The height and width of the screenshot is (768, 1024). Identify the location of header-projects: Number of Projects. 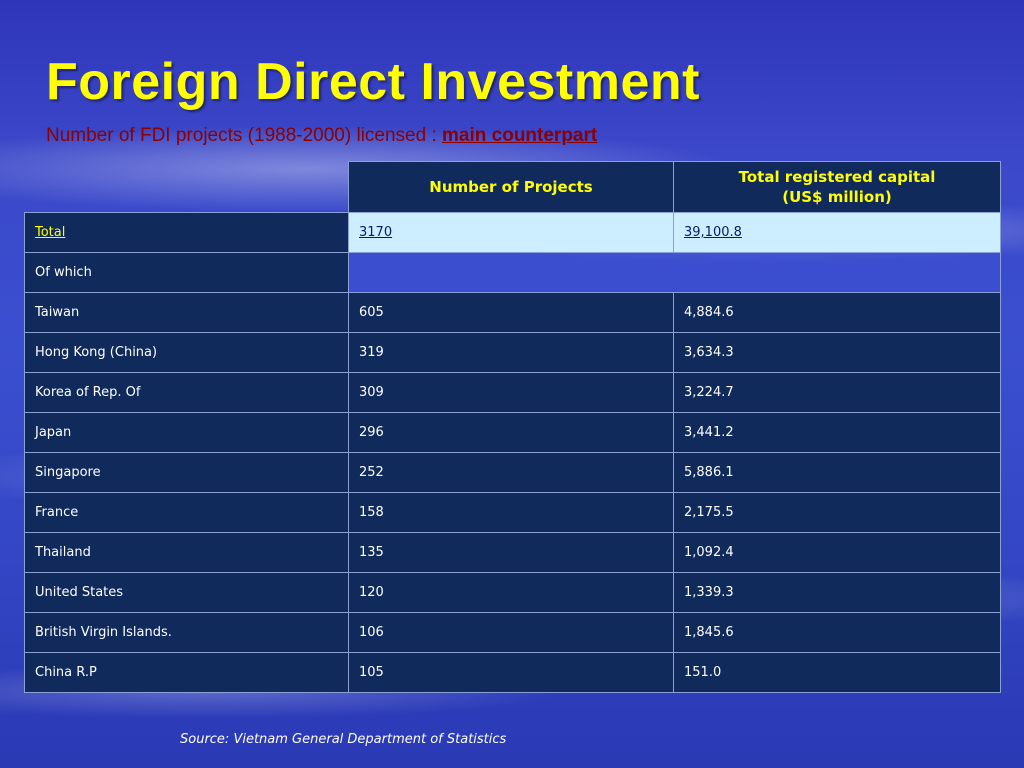
(511, 187).